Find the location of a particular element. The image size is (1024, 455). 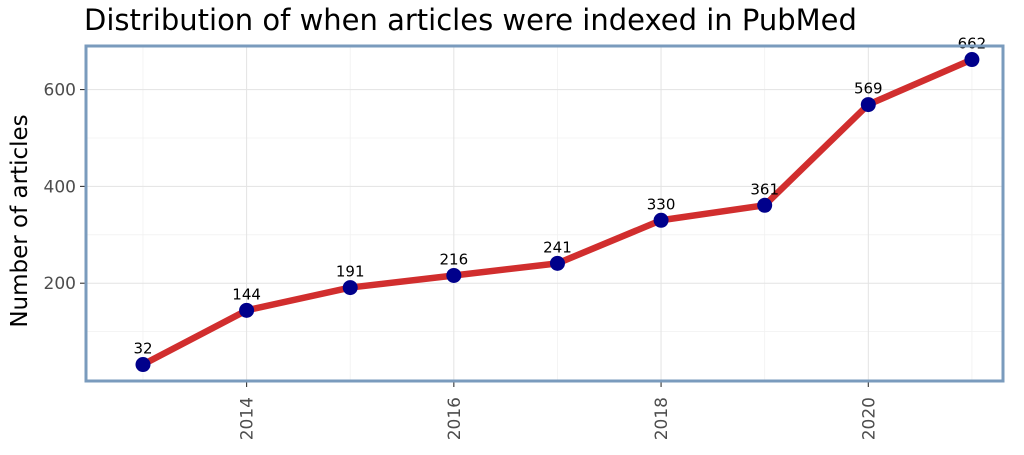

x-tick-label: 2014 is located at coordinates (248, 418).